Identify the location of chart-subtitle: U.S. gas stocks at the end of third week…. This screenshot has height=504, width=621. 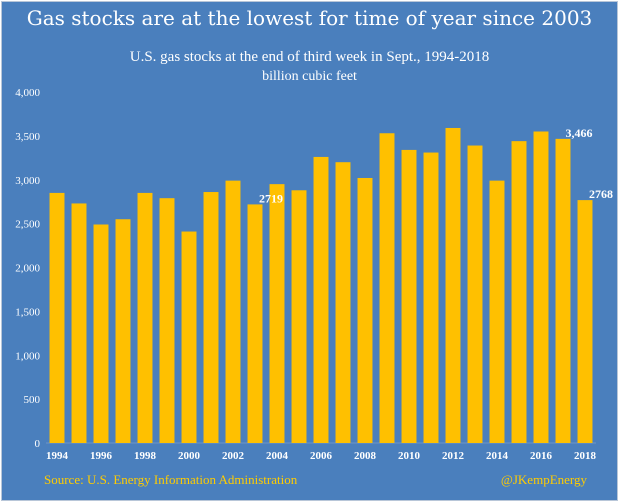
(309, 57).